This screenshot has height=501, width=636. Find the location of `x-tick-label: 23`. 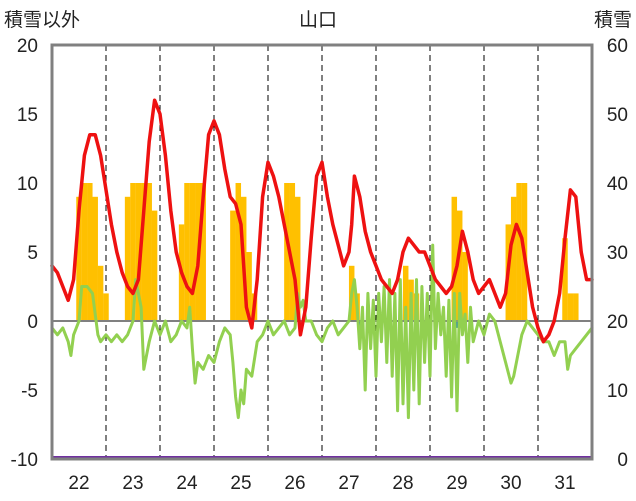

x-tick-label: 23 is located at coordinates (132, 483).